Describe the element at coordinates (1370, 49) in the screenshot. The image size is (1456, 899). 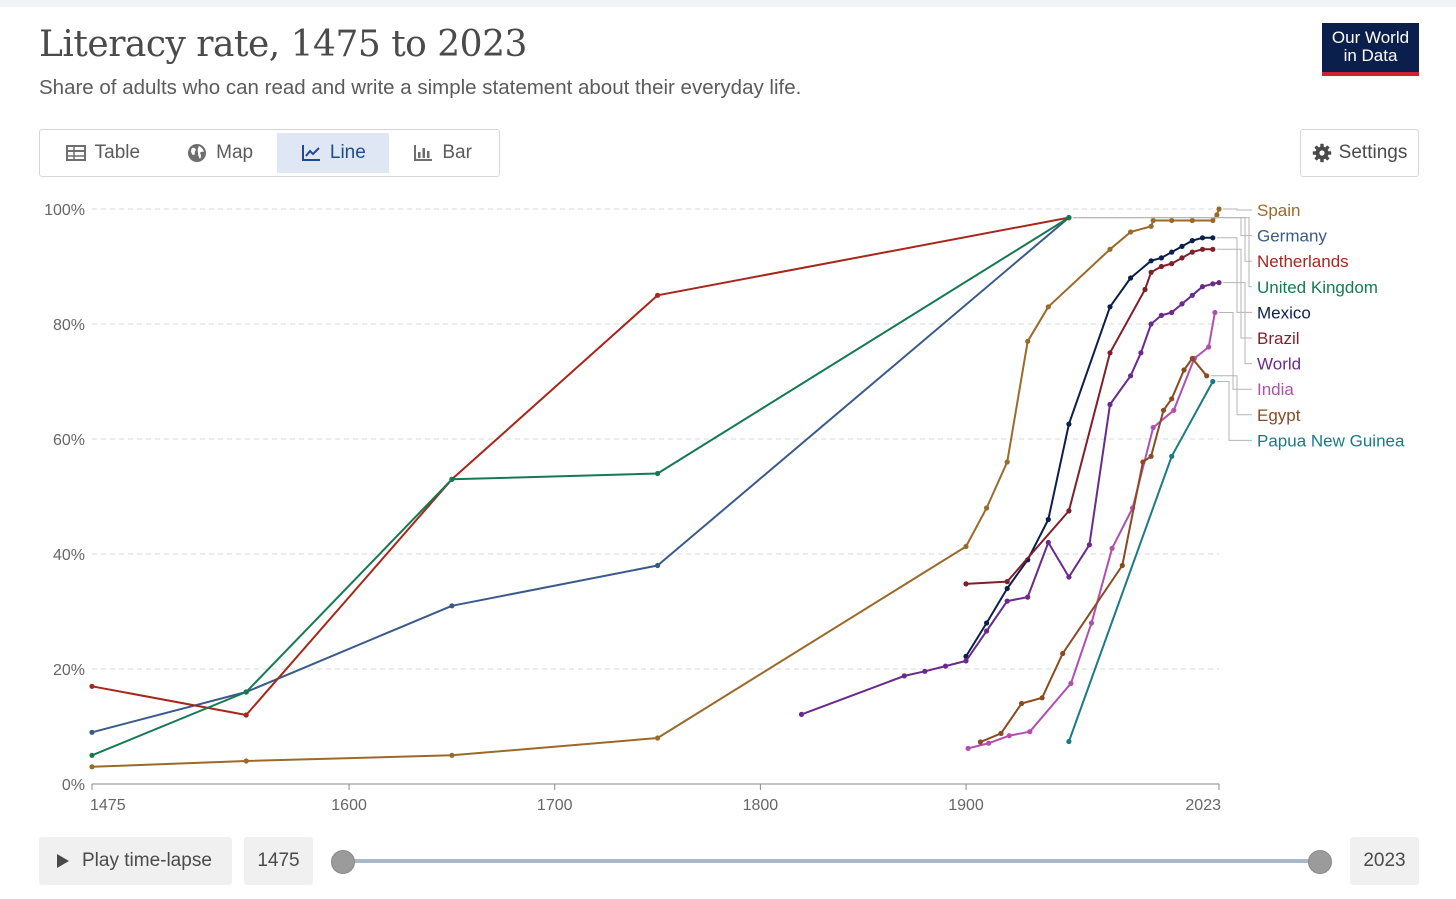
I see `owid-logo: Our World in Data` at that location.